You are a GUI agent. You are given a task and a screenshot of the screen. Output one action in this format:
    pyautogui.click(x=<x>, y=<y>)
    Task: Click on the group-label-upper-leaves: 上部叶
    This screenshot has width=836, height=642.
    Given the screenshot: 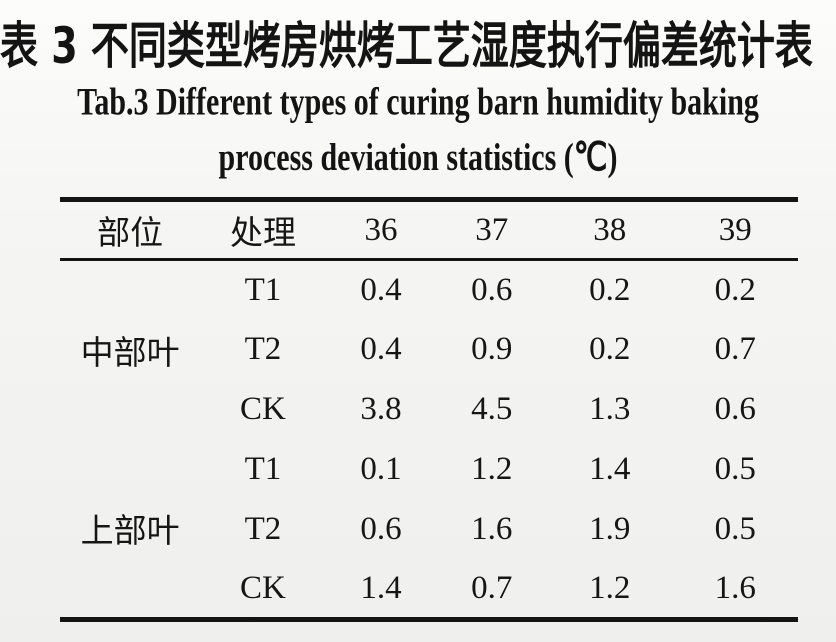 What is the action you would take?
    pyautogui.click(x=130, y=532)
    